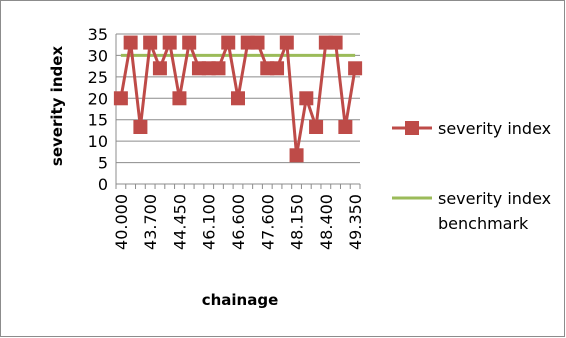 The height and width of the screenshot is (338, 566). What do you see at coordinates (494, 198) in the screenshot?
I see `legend-label-benchmark-line1: severity index` at bounding box center [494, 198].